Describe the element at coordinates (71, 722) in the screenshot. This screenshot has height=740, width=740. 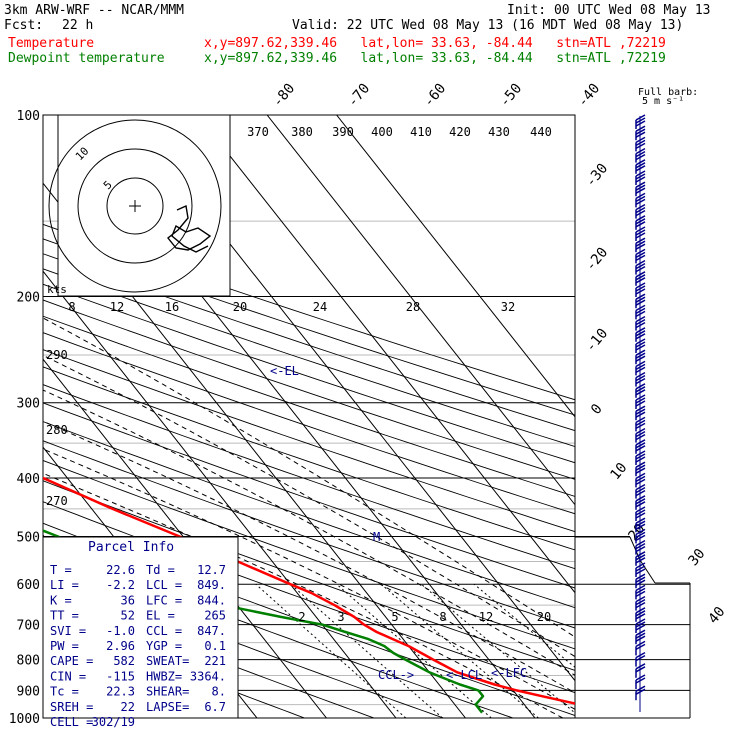
I see `parcel-row-label: CELL =` at that location.